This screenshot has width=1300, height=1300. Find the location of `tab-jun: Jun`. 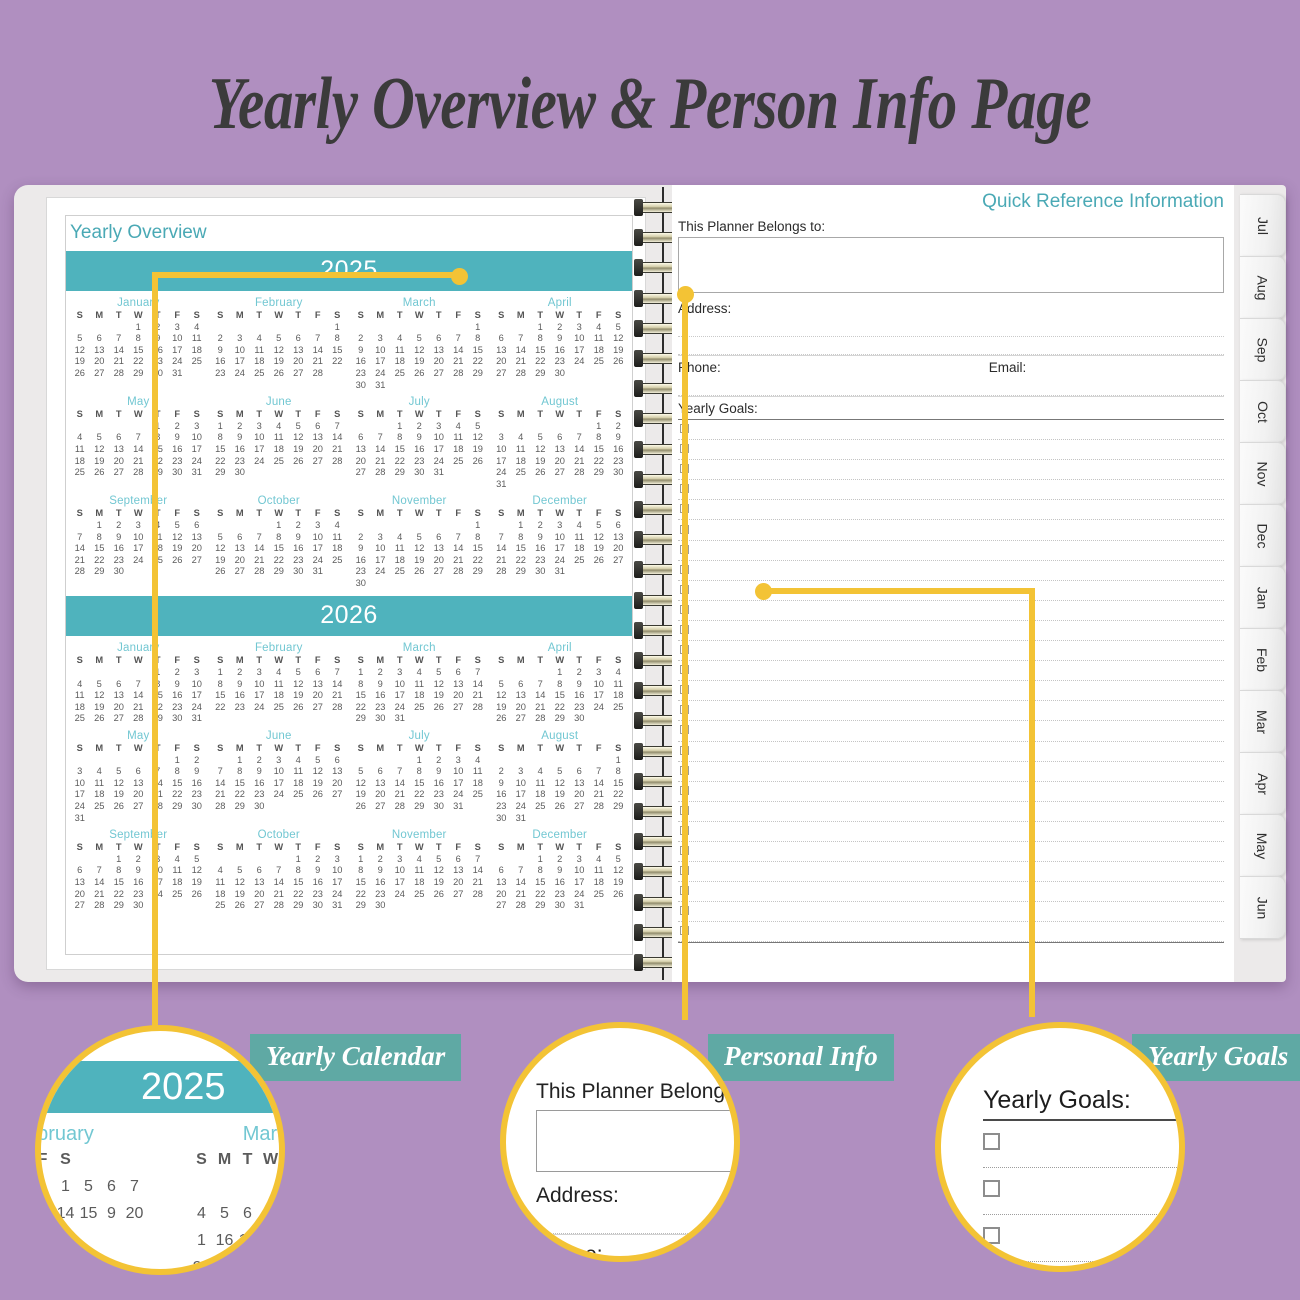

tab-jun: Jun is located at coordinates (1263, 907).